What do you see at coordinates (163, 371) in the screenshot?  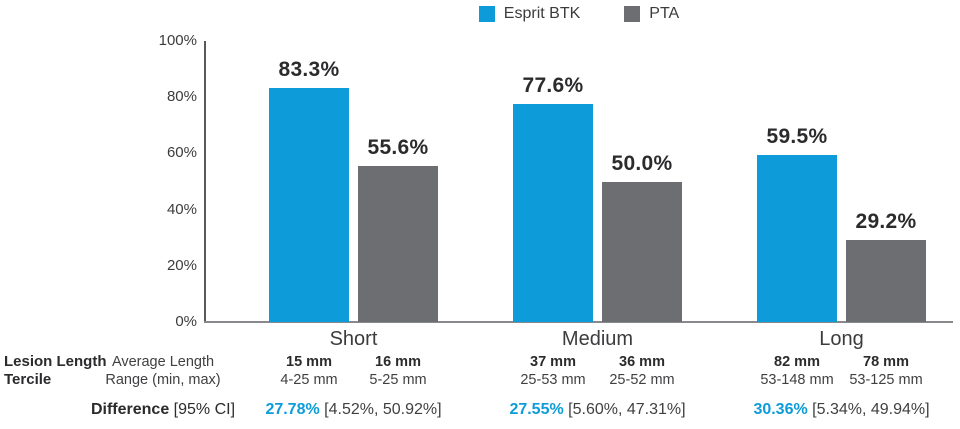 I see `average-length-range-header: Average Length Range (min, max)` at bounding box center [163, 371].